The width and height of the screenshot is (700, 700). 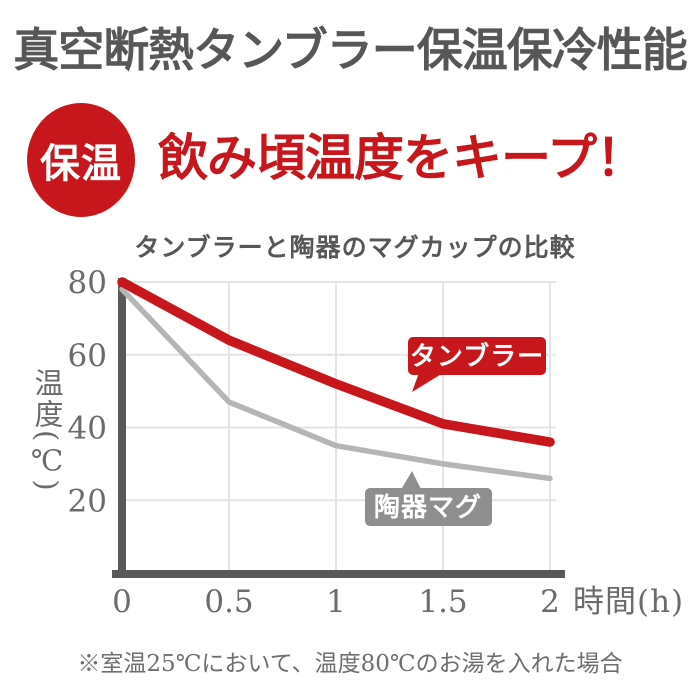 I want to click on tumbler-callout-label: タンブラー, so click(x=477, y=356).